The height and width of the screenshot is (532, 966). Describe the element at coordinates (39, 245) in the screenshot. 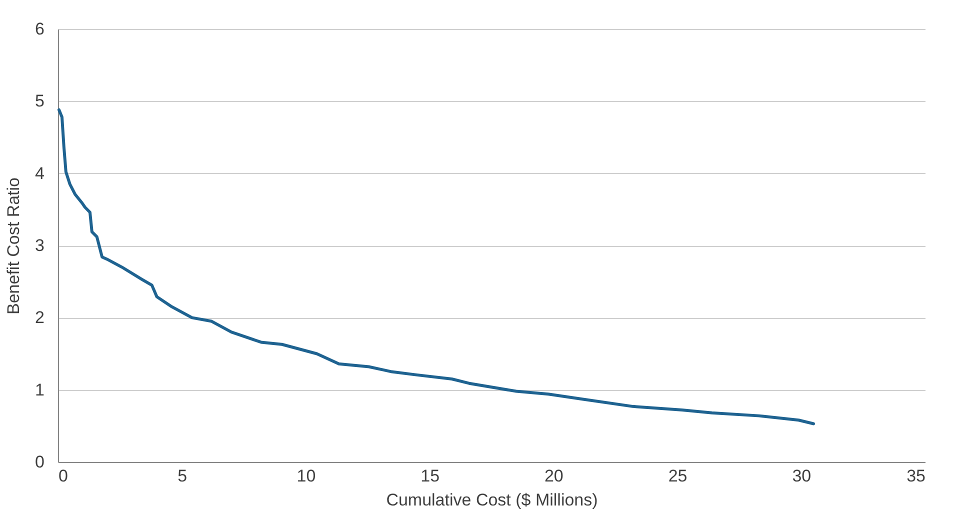

I see `y-tick-label: 3` at that location.